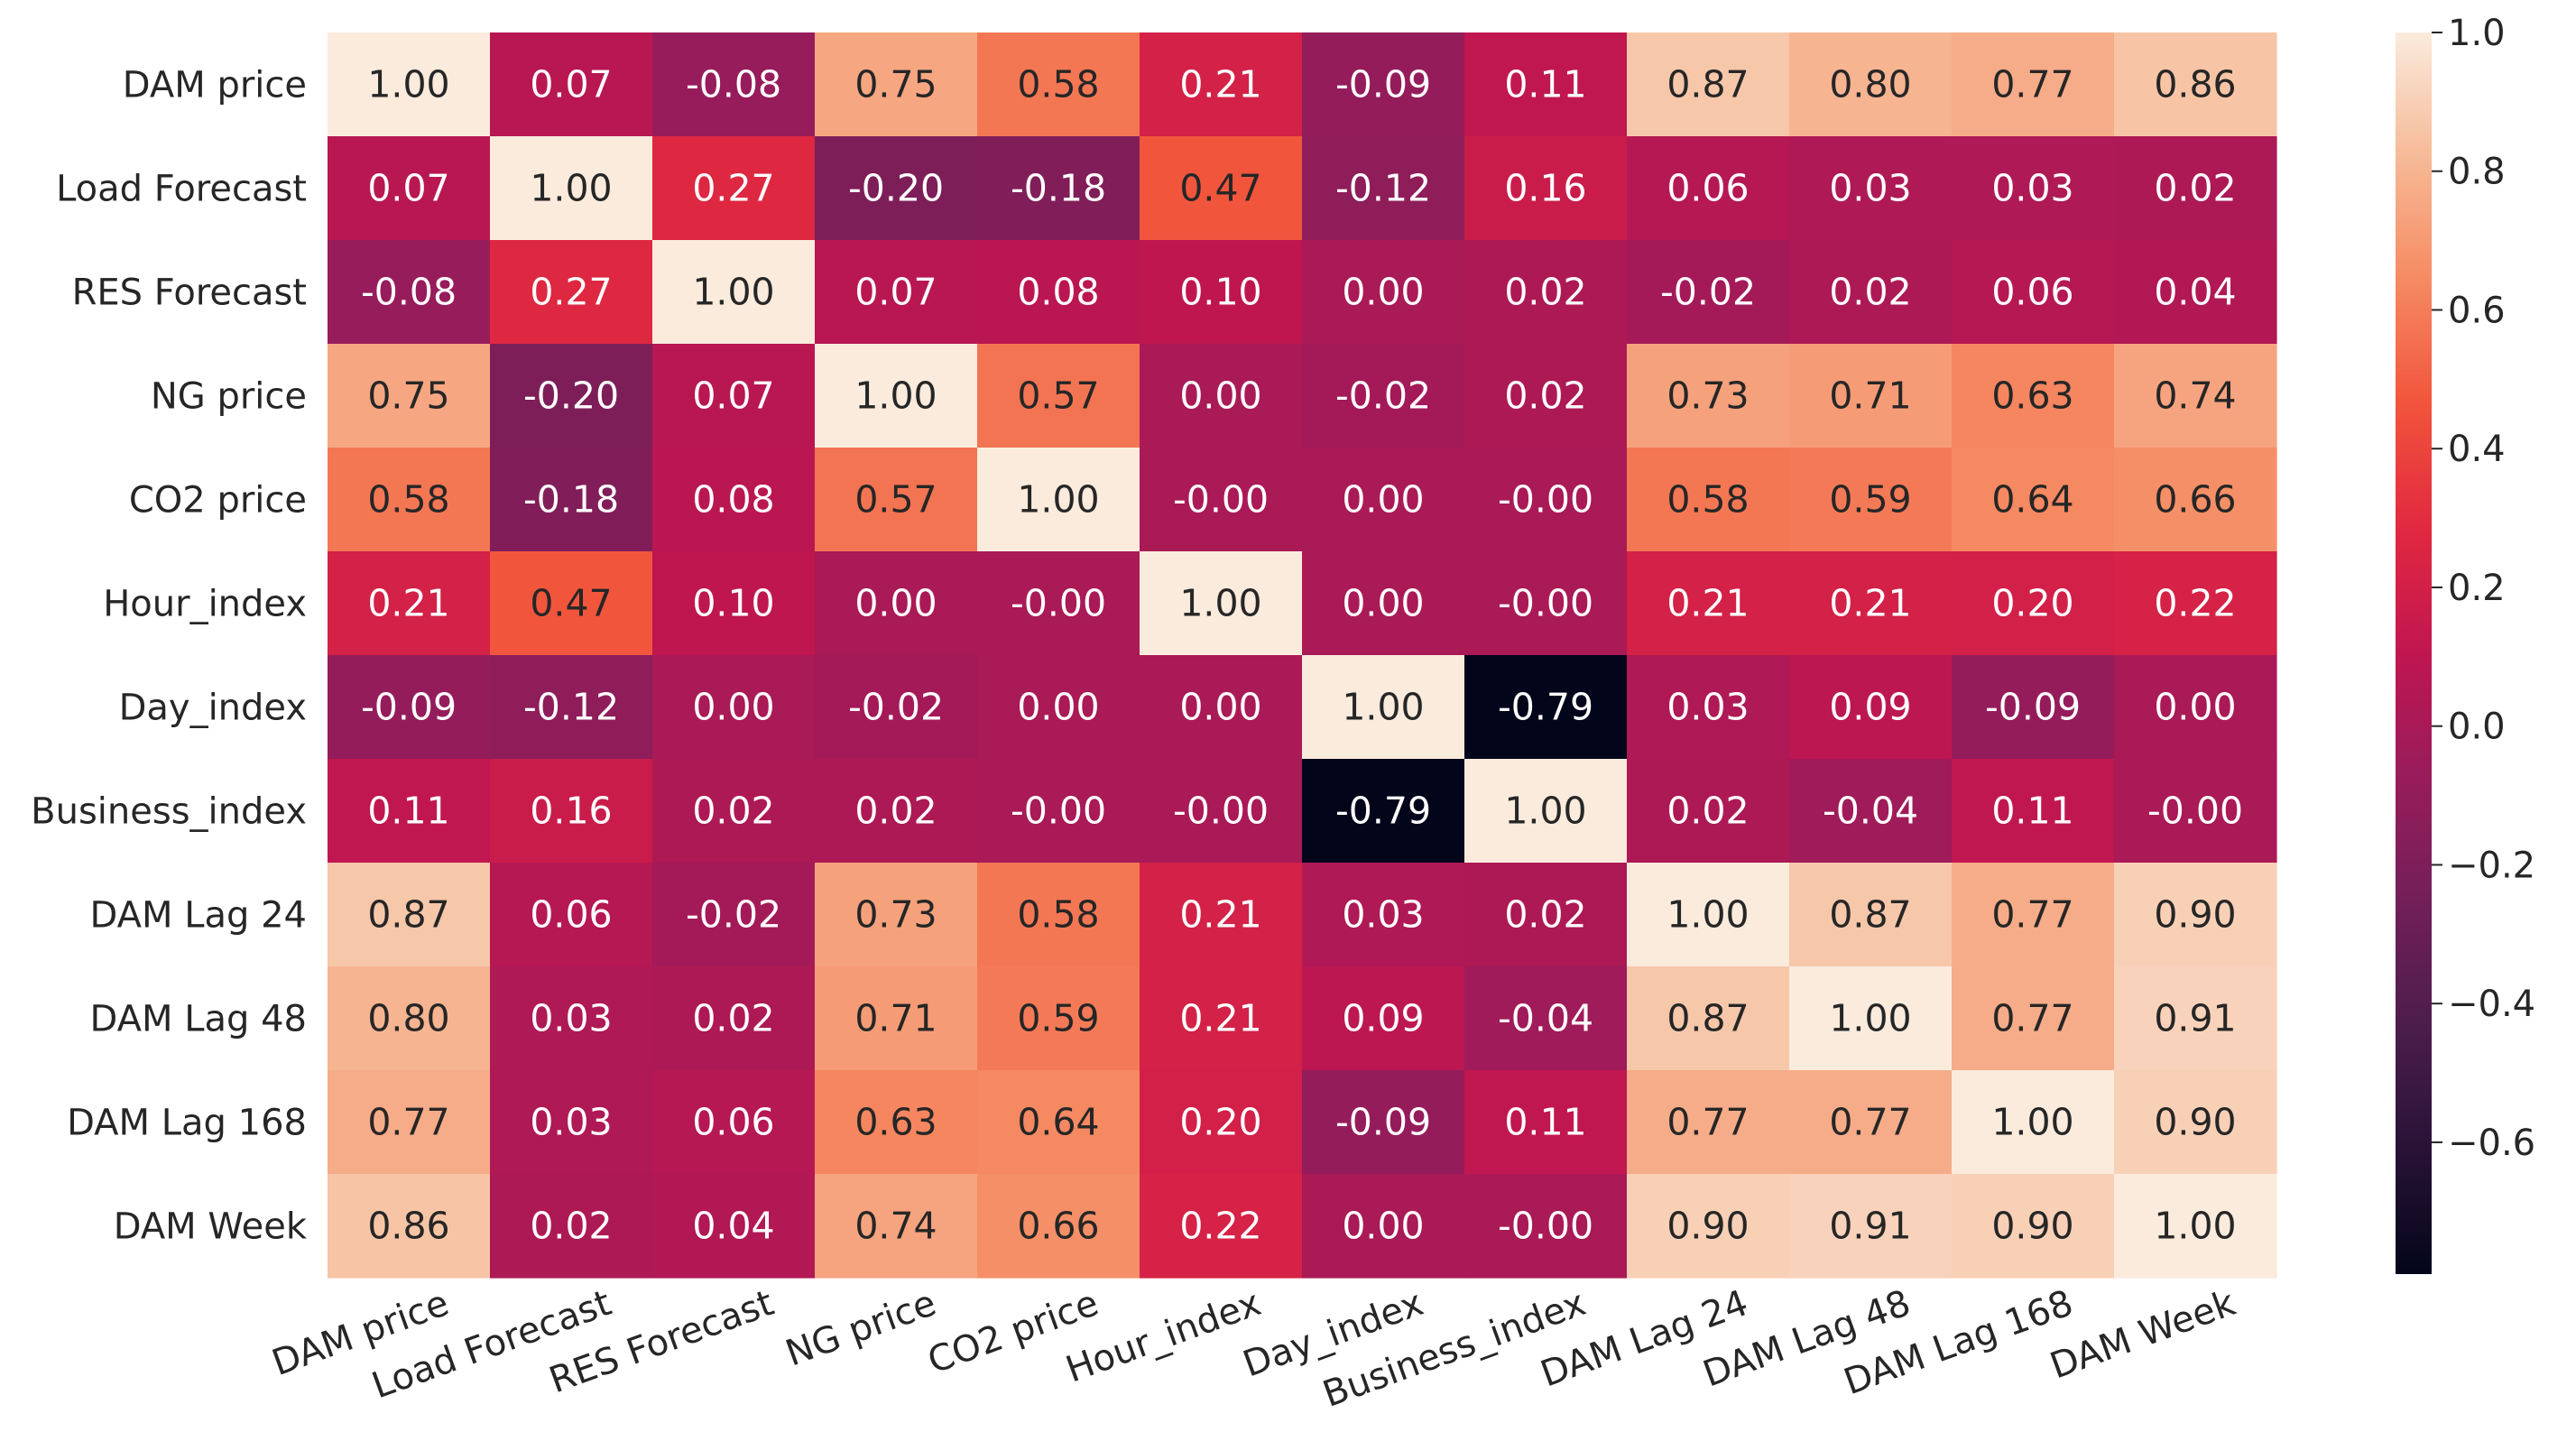 This screenshot has width=2576, height=1432. What do you see at coordinates (2491, 1005) in the screenshot?
I see `colorbar-tick-label: −0.4` at bounding box center [2491, 1005].